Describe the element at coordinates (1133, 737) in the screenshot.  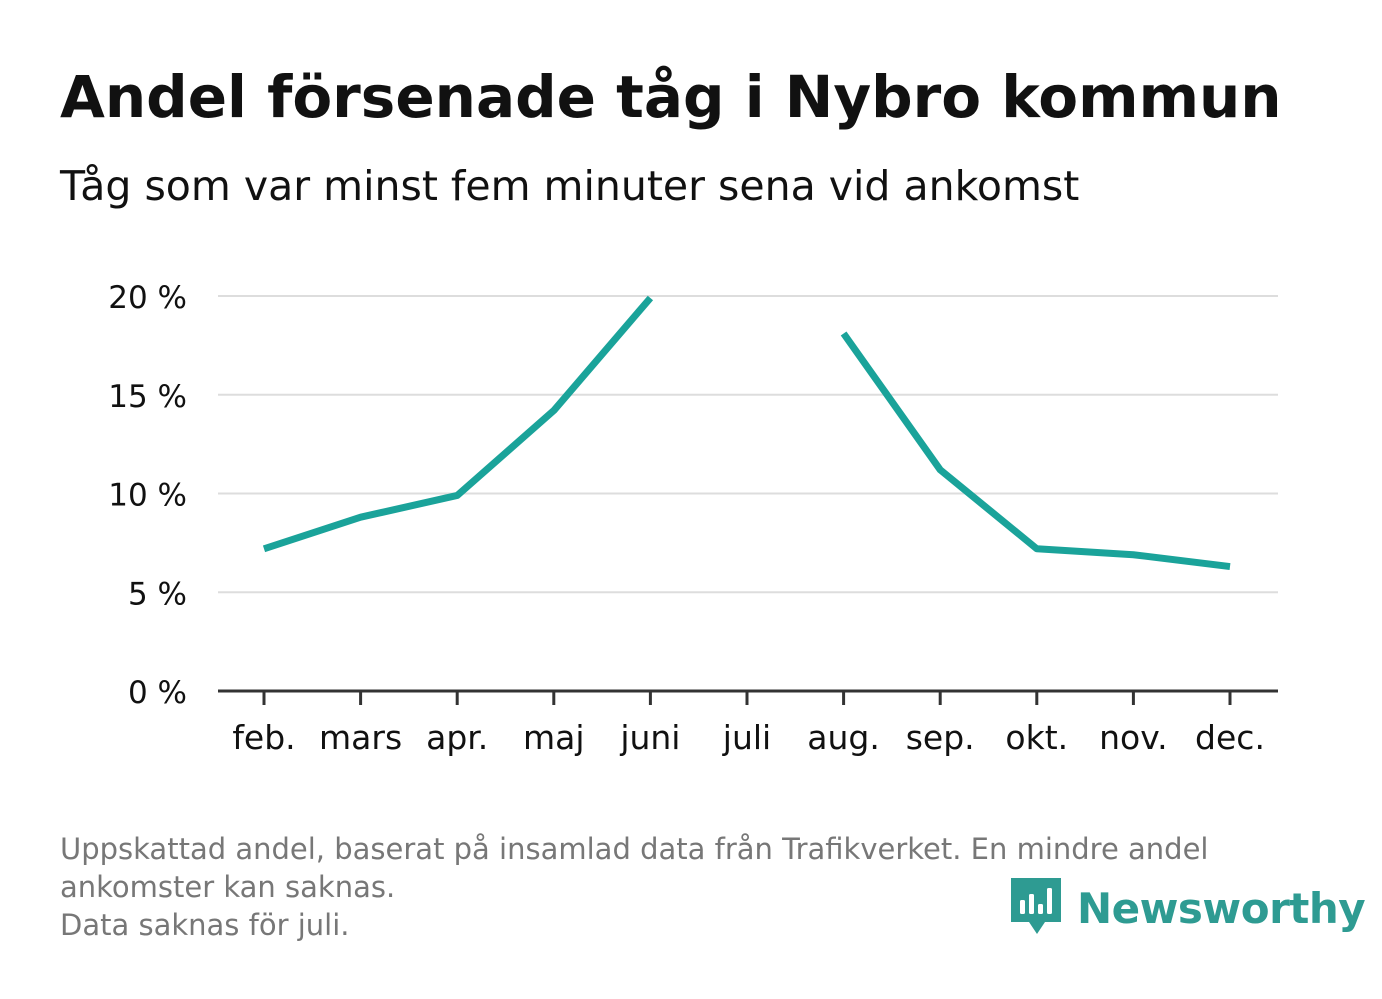
I see `x-tick-label: nov.` at that location.